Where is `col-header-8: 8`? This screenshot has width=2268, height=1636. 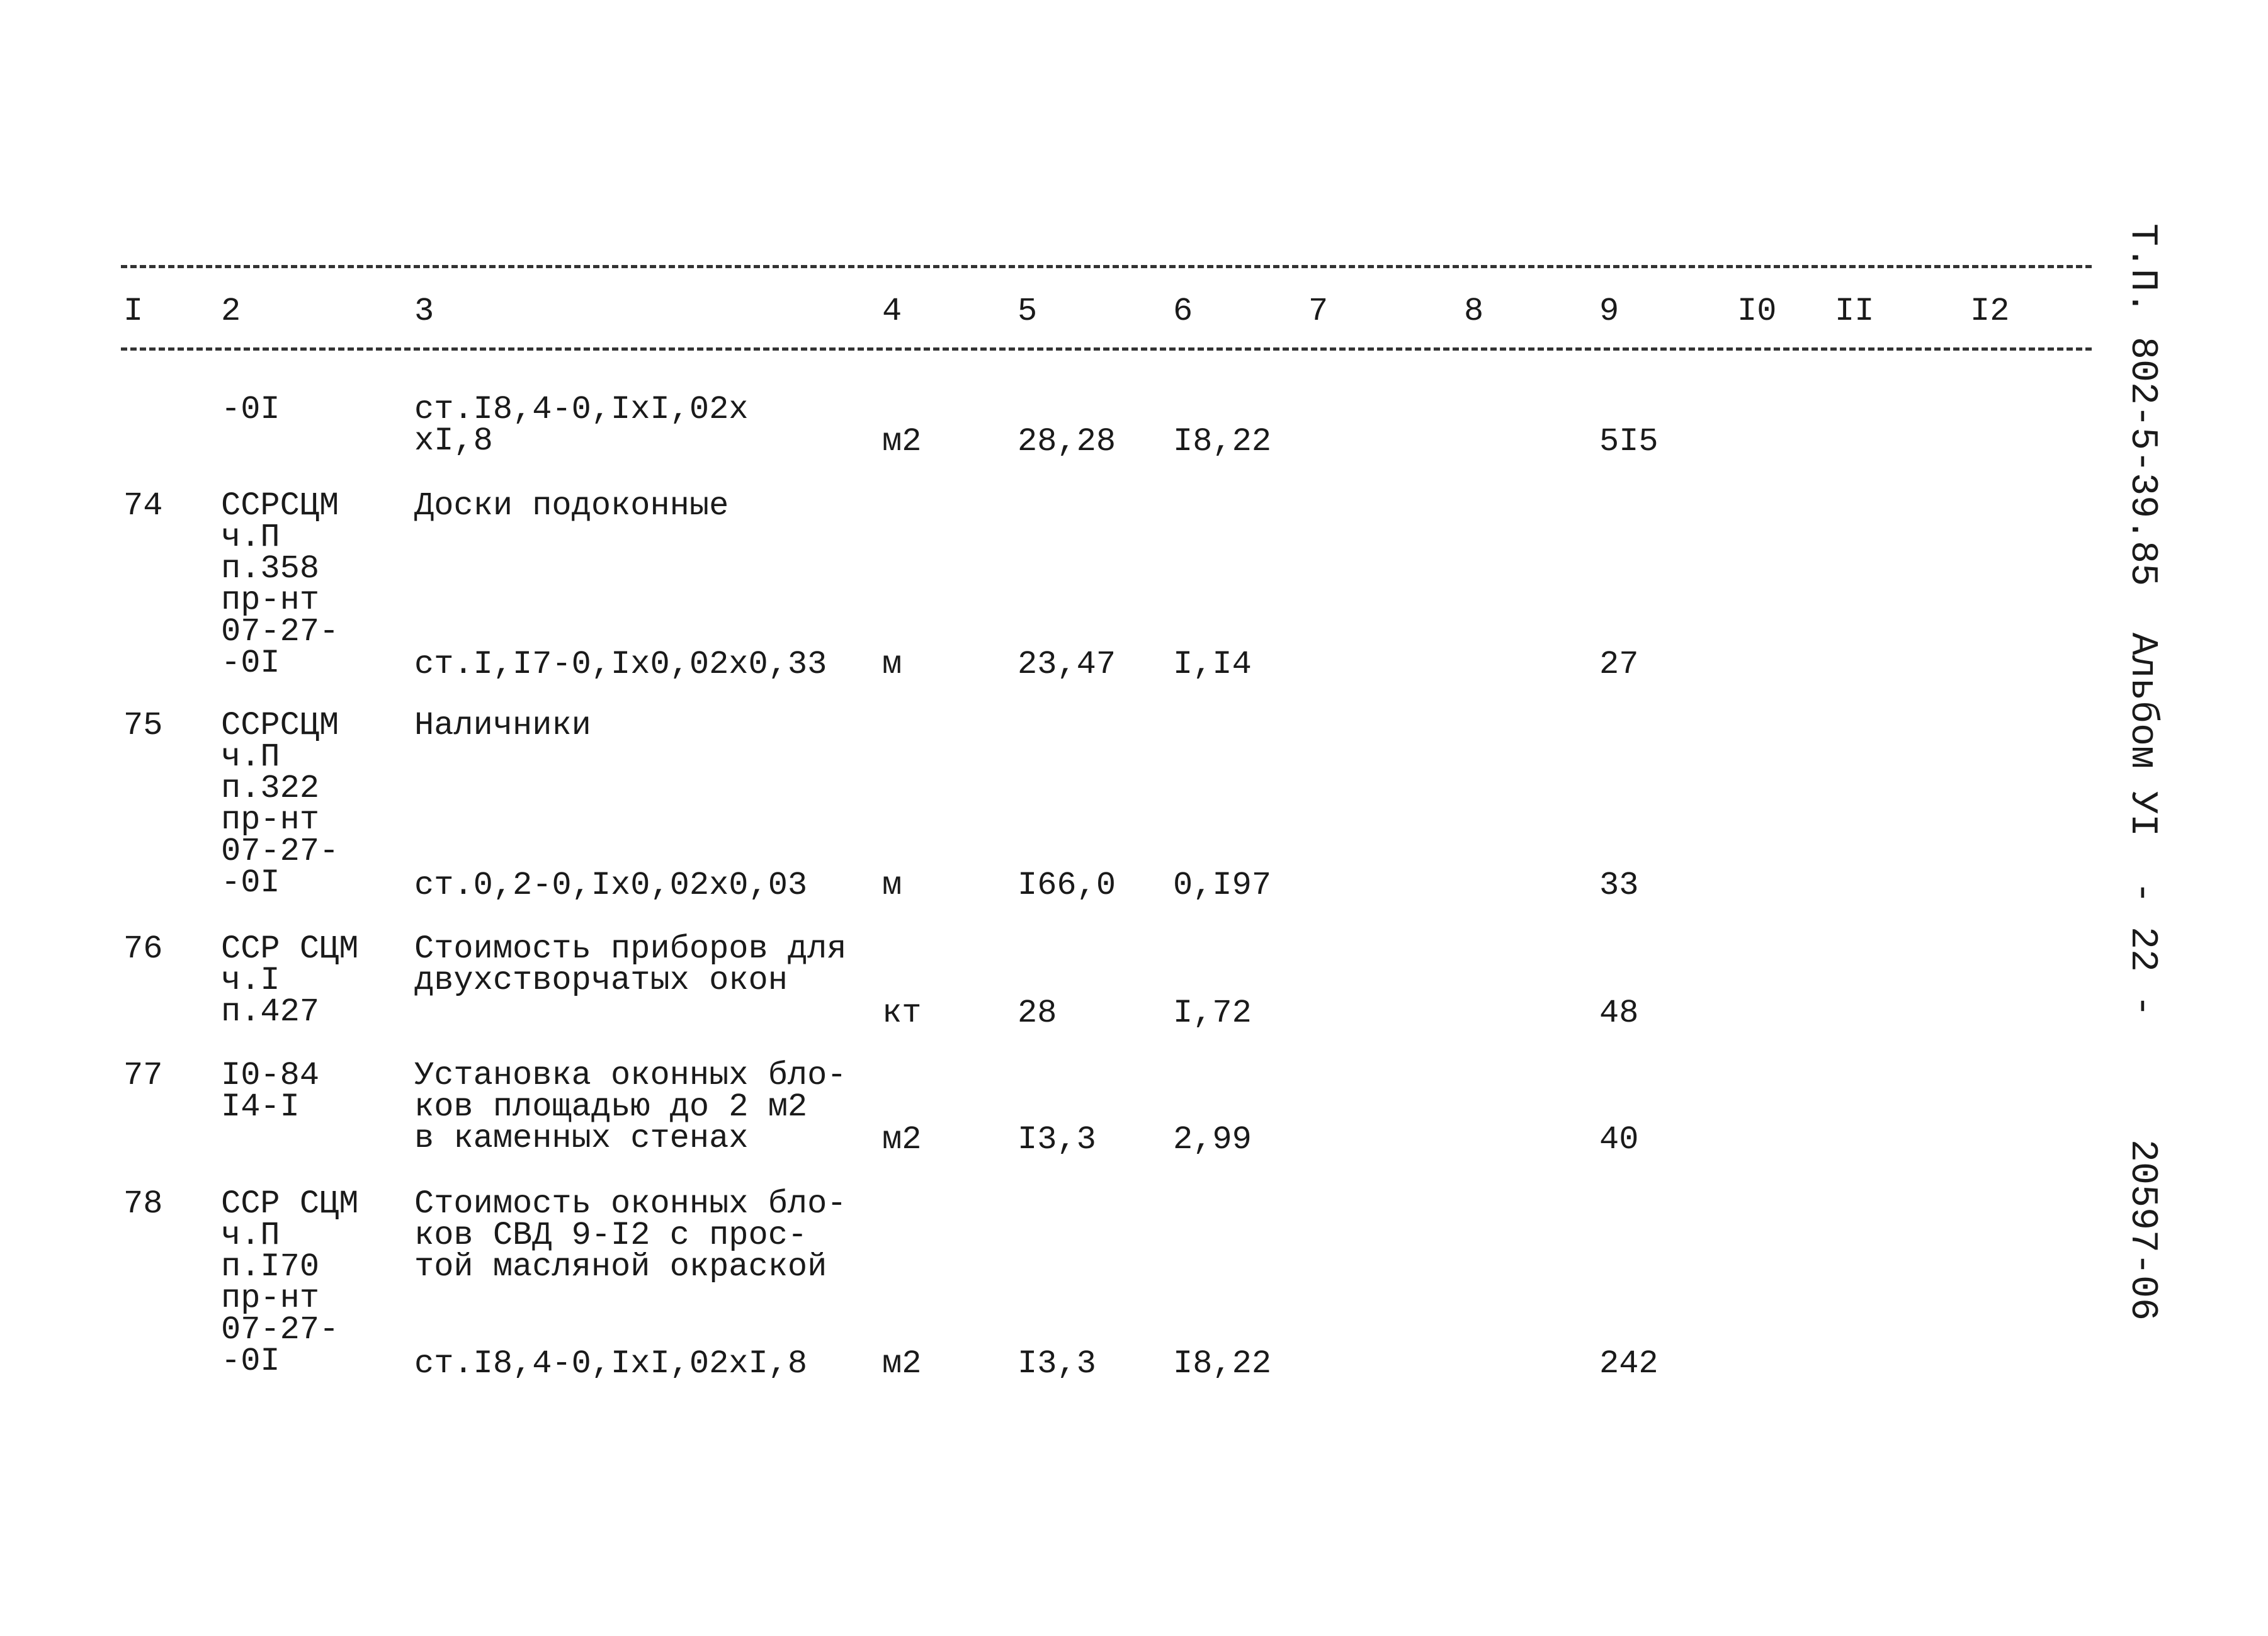 col-header-8: 8 is located at coordinates (1474, 311).